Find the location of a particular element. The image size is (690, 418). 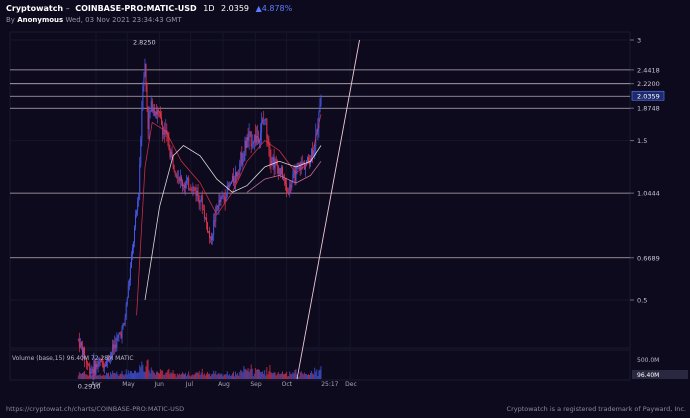

moving-averages is located at coordinates (229, 215).